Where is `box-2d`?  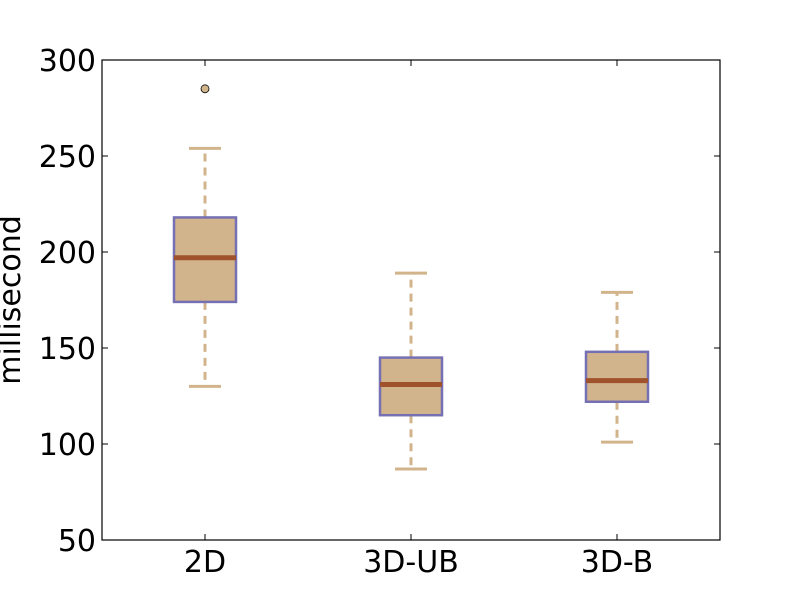 box-2d is located at coordinates (205, 236).